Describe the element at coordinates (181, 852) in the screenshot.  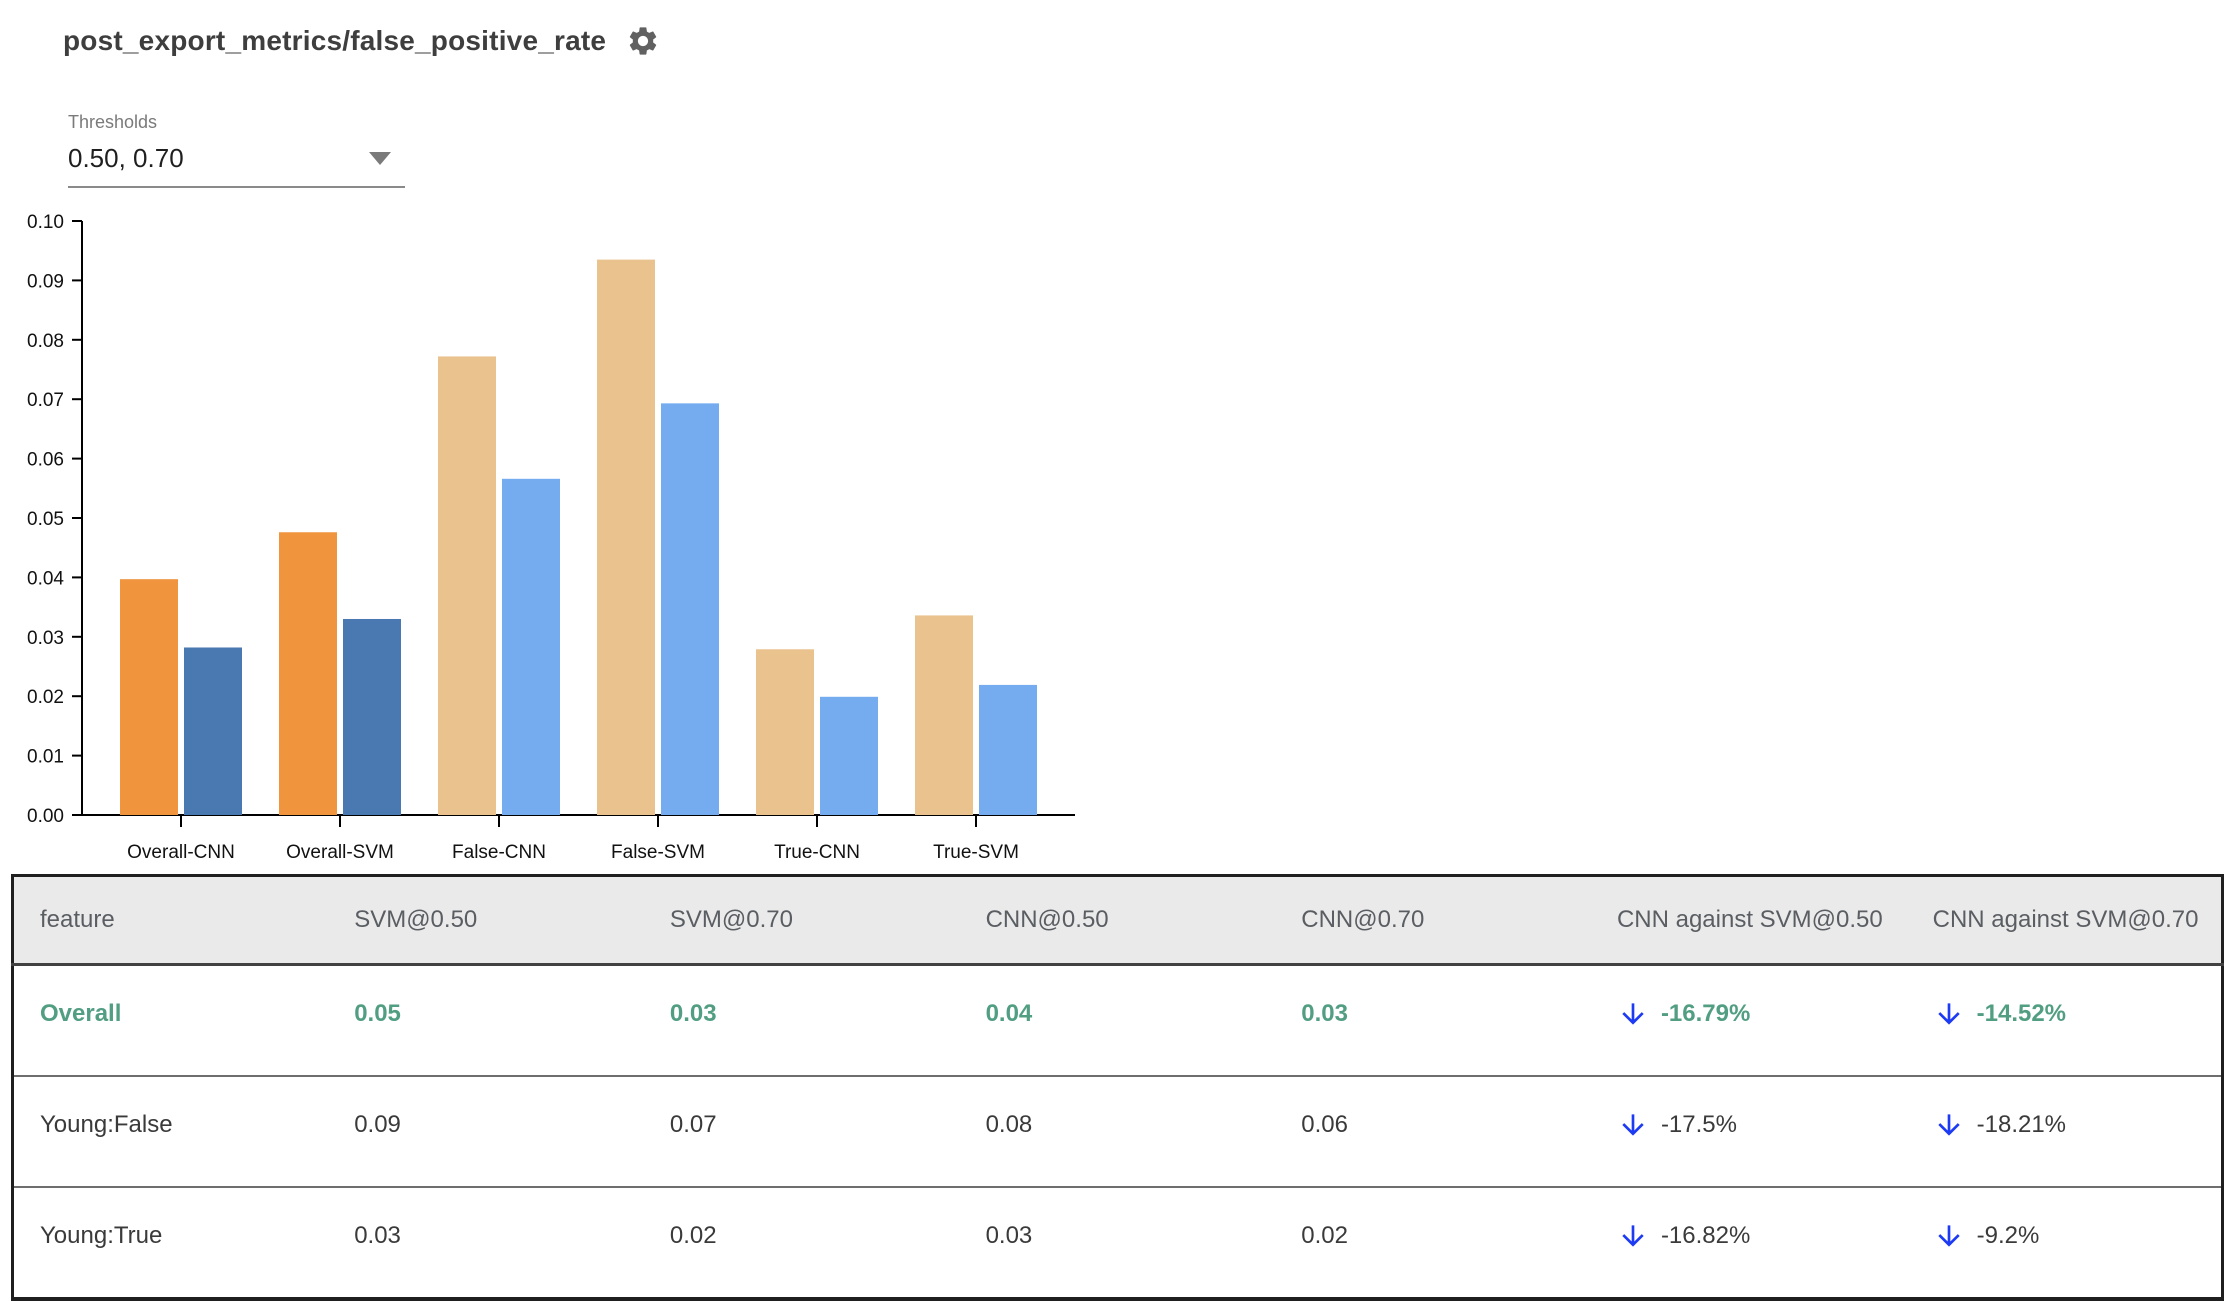
I see `x-axis-label: Overall-CNN` at that location.